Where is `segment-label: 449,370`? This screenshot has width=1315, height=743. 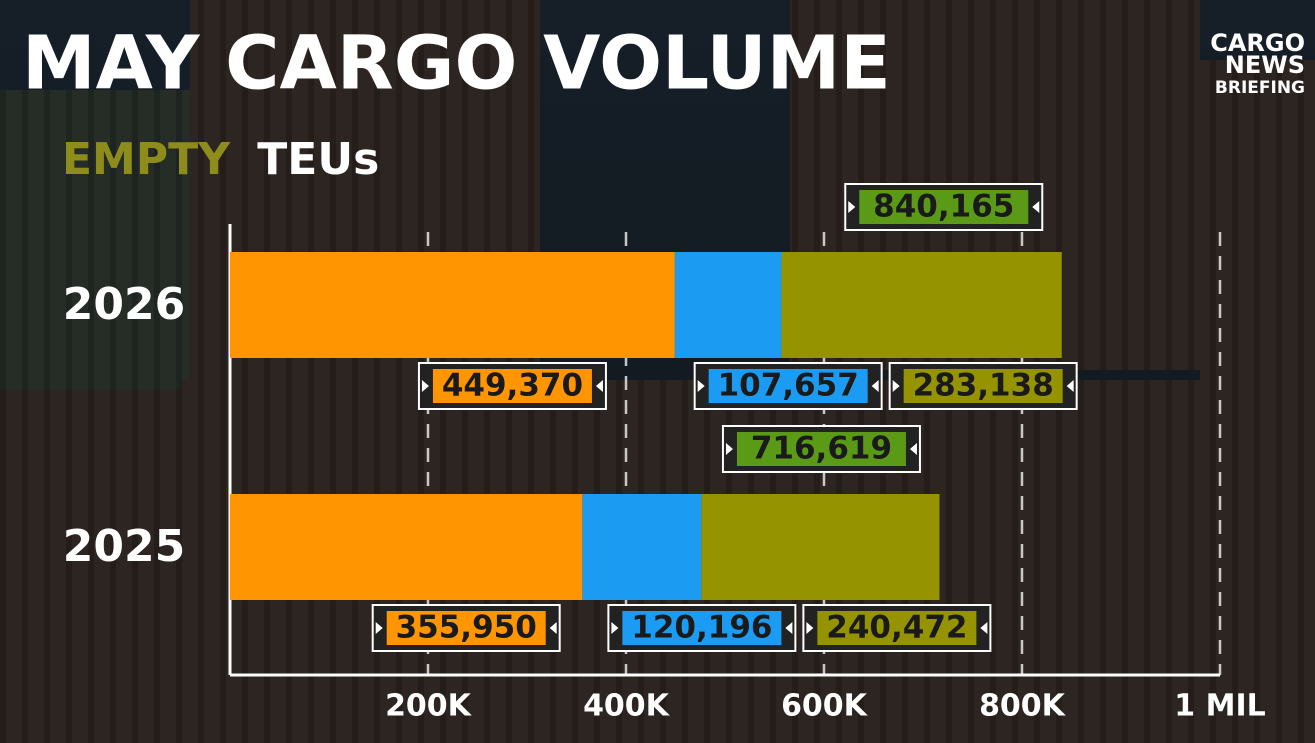
segment-label: 449,370 is located at coordinates (512, 386).